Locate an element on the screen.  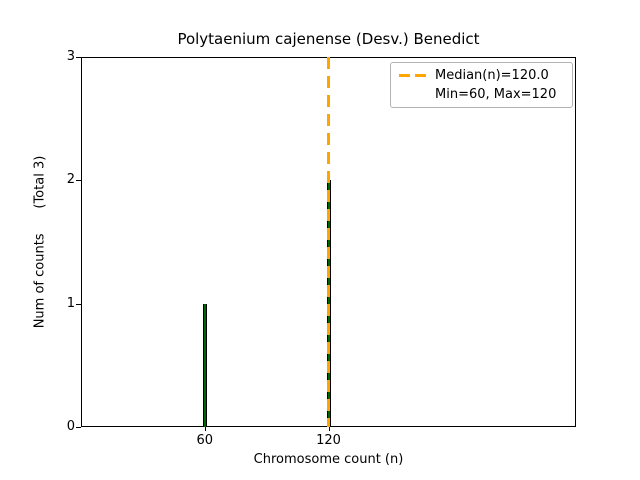
y-axis-label: Num of counts (Total 3) is located at coordinates (40, 242).